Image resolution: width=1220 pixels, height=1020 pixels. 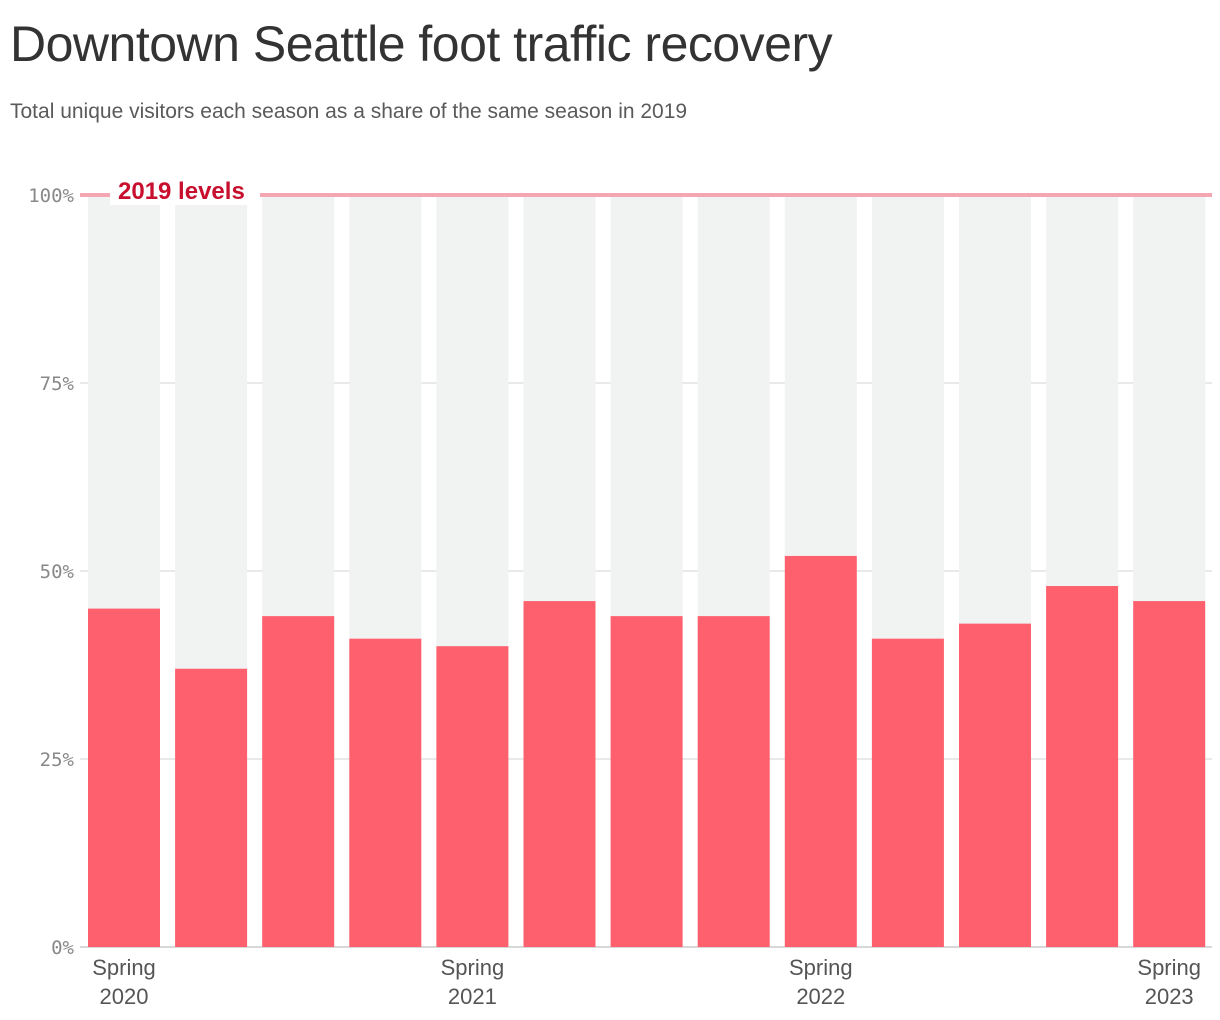 I want to click on chart-title: Downtown Seattle foot traffic recovery, so click(x=421, y=44).